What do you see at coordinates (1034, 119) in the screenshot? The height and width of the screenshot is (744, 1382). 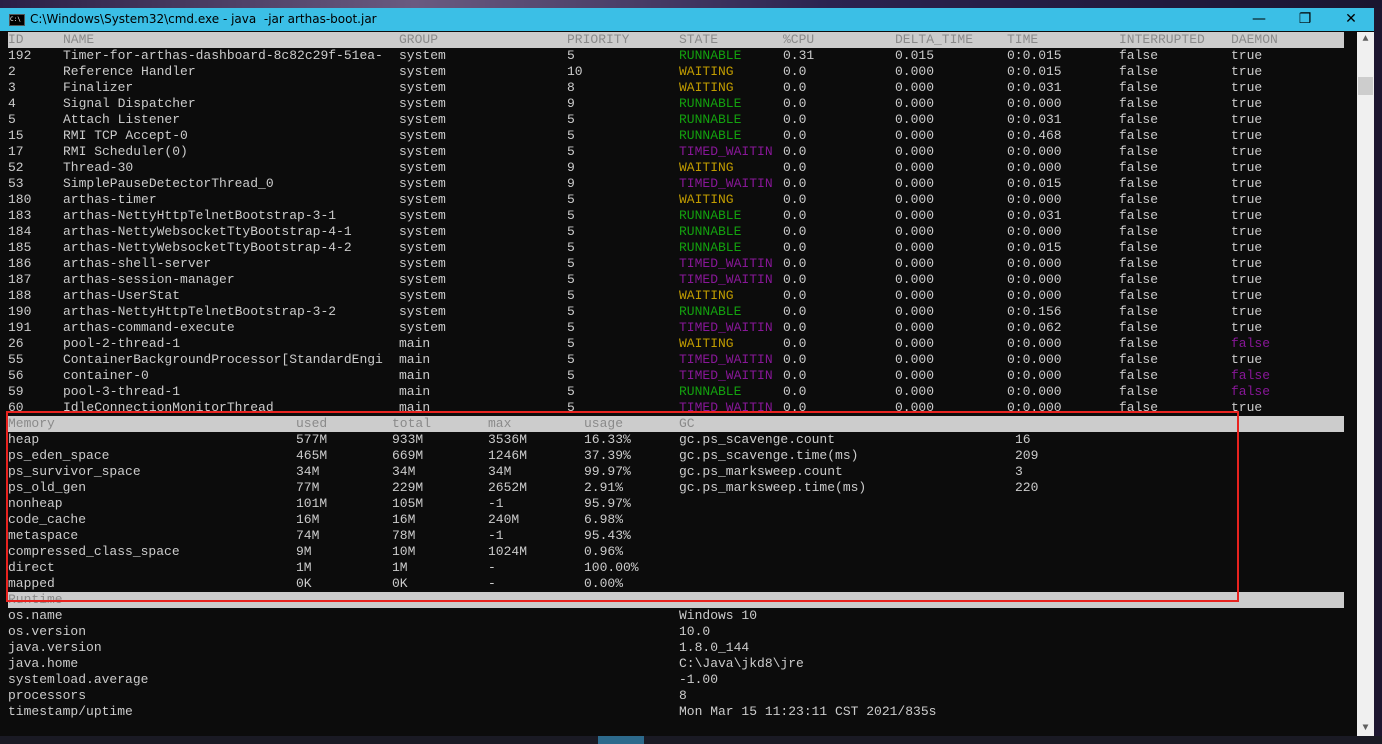 I see `thread-time: 0:0.031` at bounding box center [1034, 119].